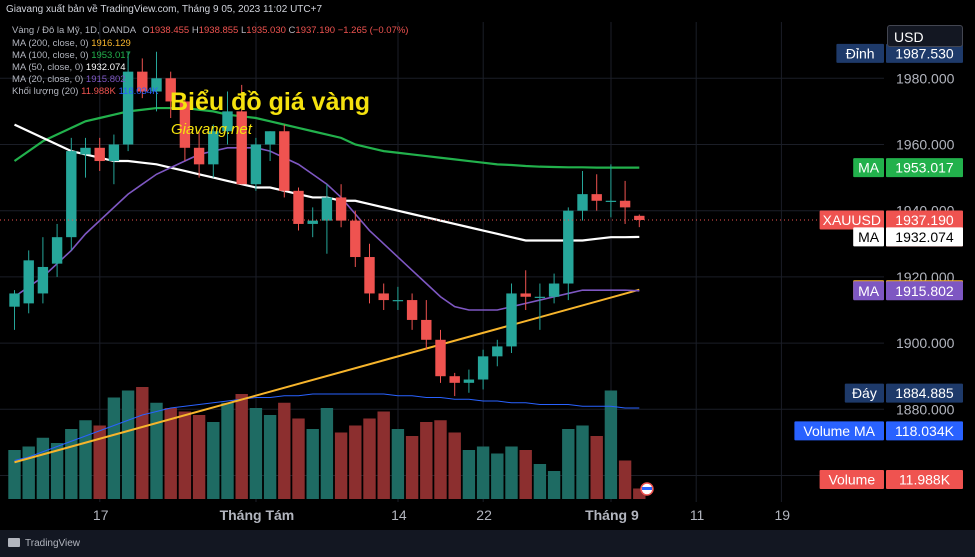  Describe the element at coordinates (925, 144) in the screenshot. I see `price-tick-label: 1960.000` at that location.